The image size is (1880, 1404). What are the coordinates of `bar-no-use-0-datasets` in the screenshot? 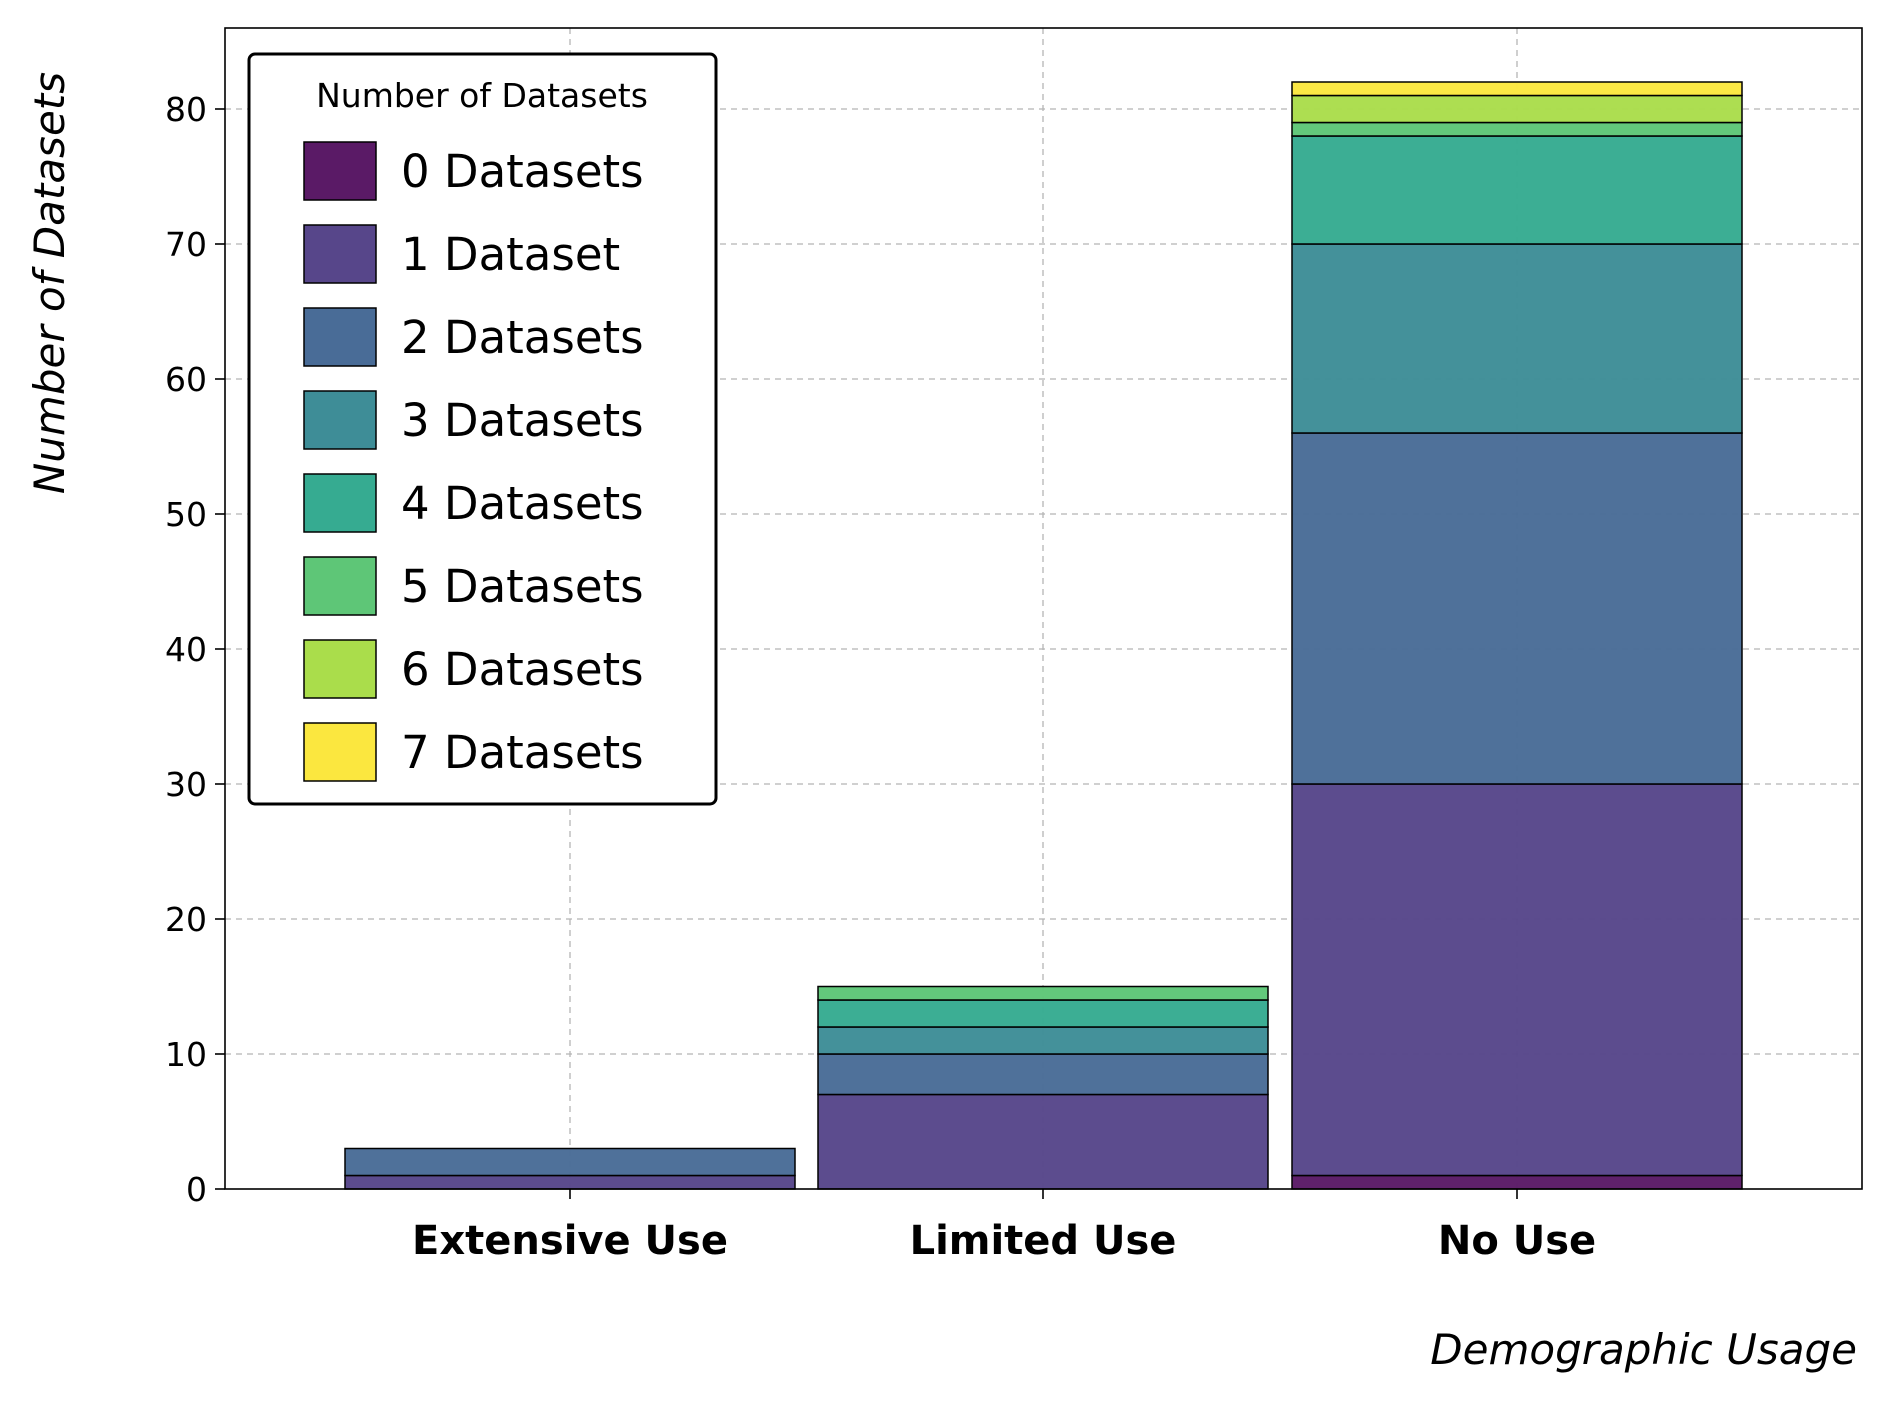 It's located at (1517, 1182).